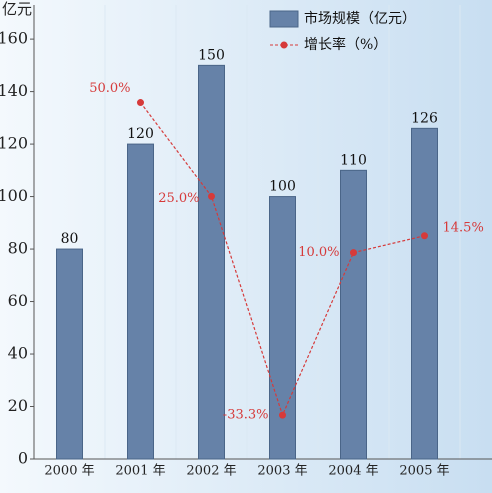 This screenshot has width=492, height=493. Describe the element at coordinates (14, 38) in the screenshot. I see `y-tick-label: 160` at that location.